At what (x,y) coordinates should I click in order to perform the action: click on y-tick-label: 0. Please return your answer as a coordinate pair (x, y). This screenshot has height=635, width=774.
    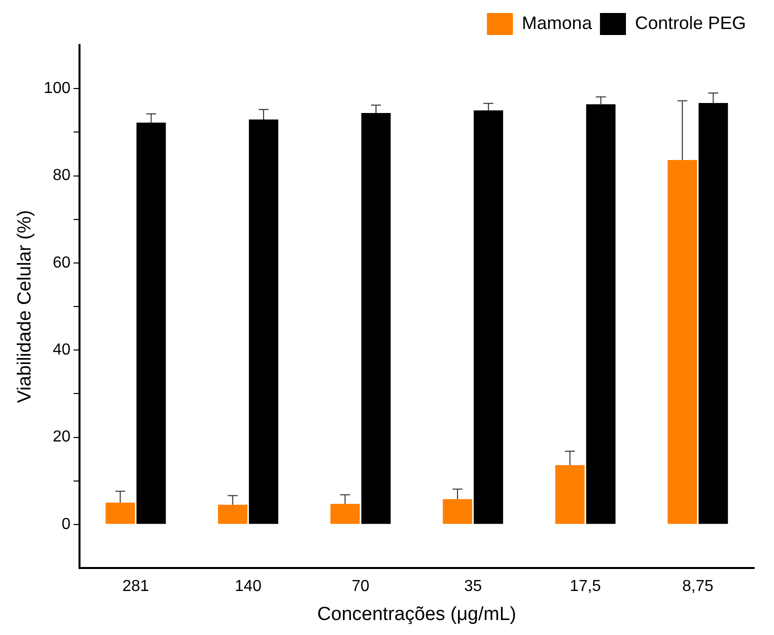
    Looking at the image, I should click on (66, 524).